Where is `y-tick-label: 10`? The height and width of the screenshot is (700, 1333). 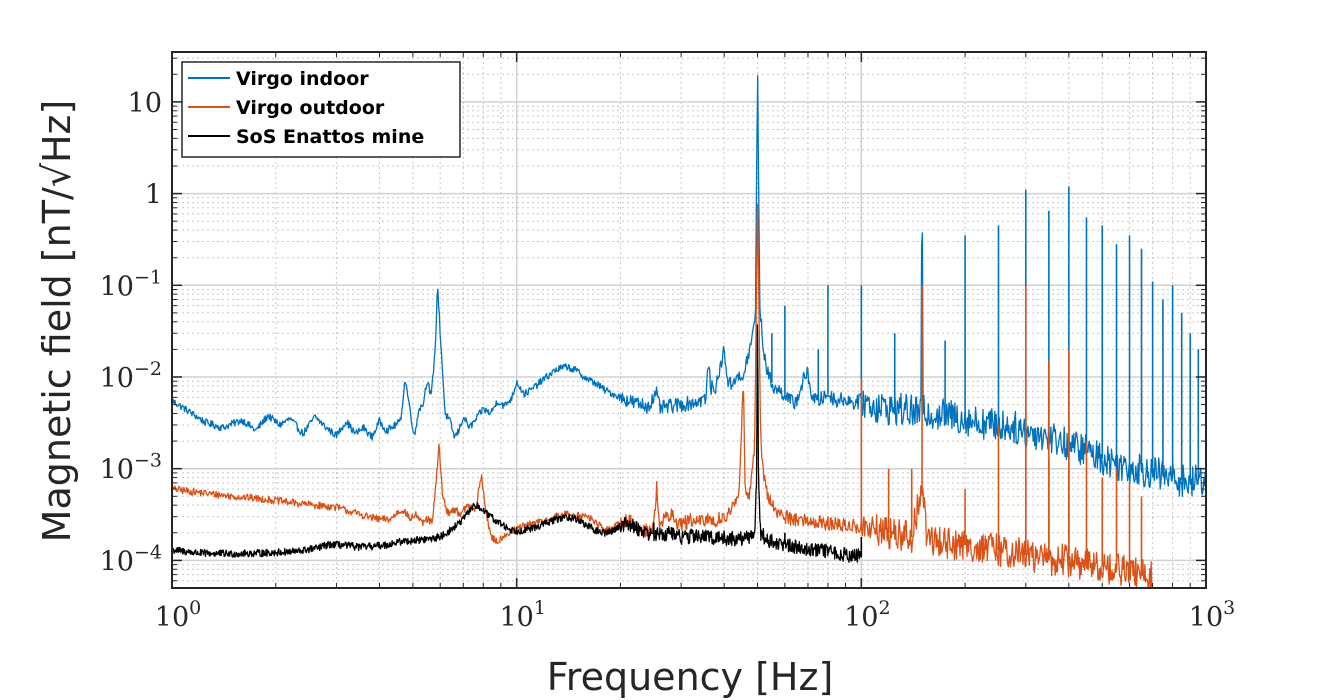
y-tick-label: 10 is located at coordinates (145, 103).